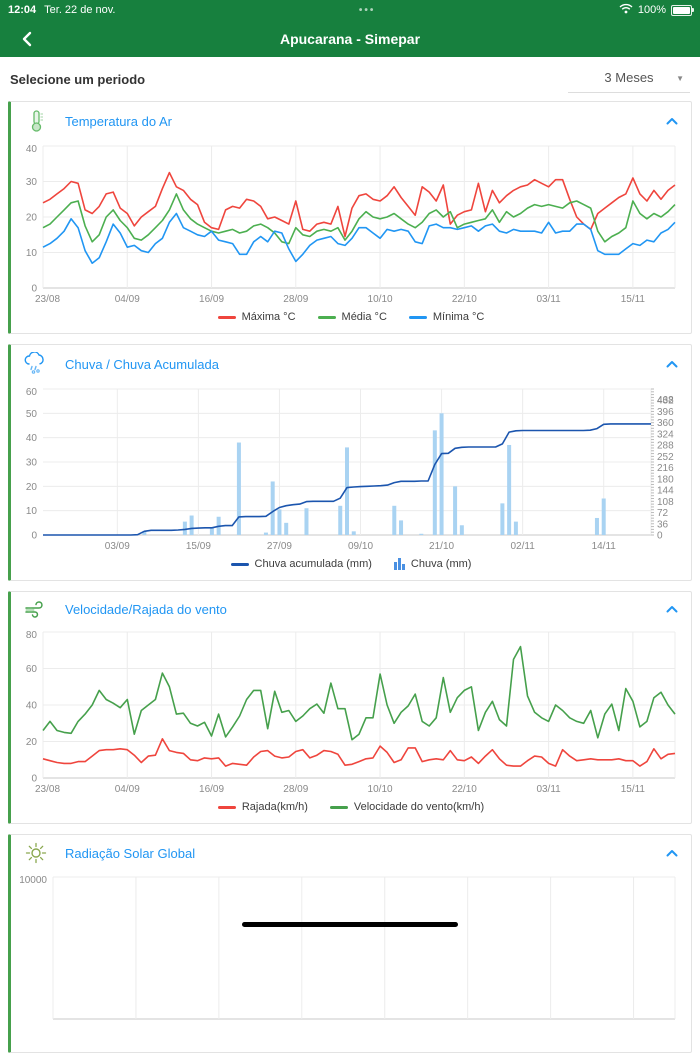 This screenshot has height=1053, width=700. Describe the element at coordinates (78, 79) in the screenshot. I see `period-label: Selecione um periodo` at that location.